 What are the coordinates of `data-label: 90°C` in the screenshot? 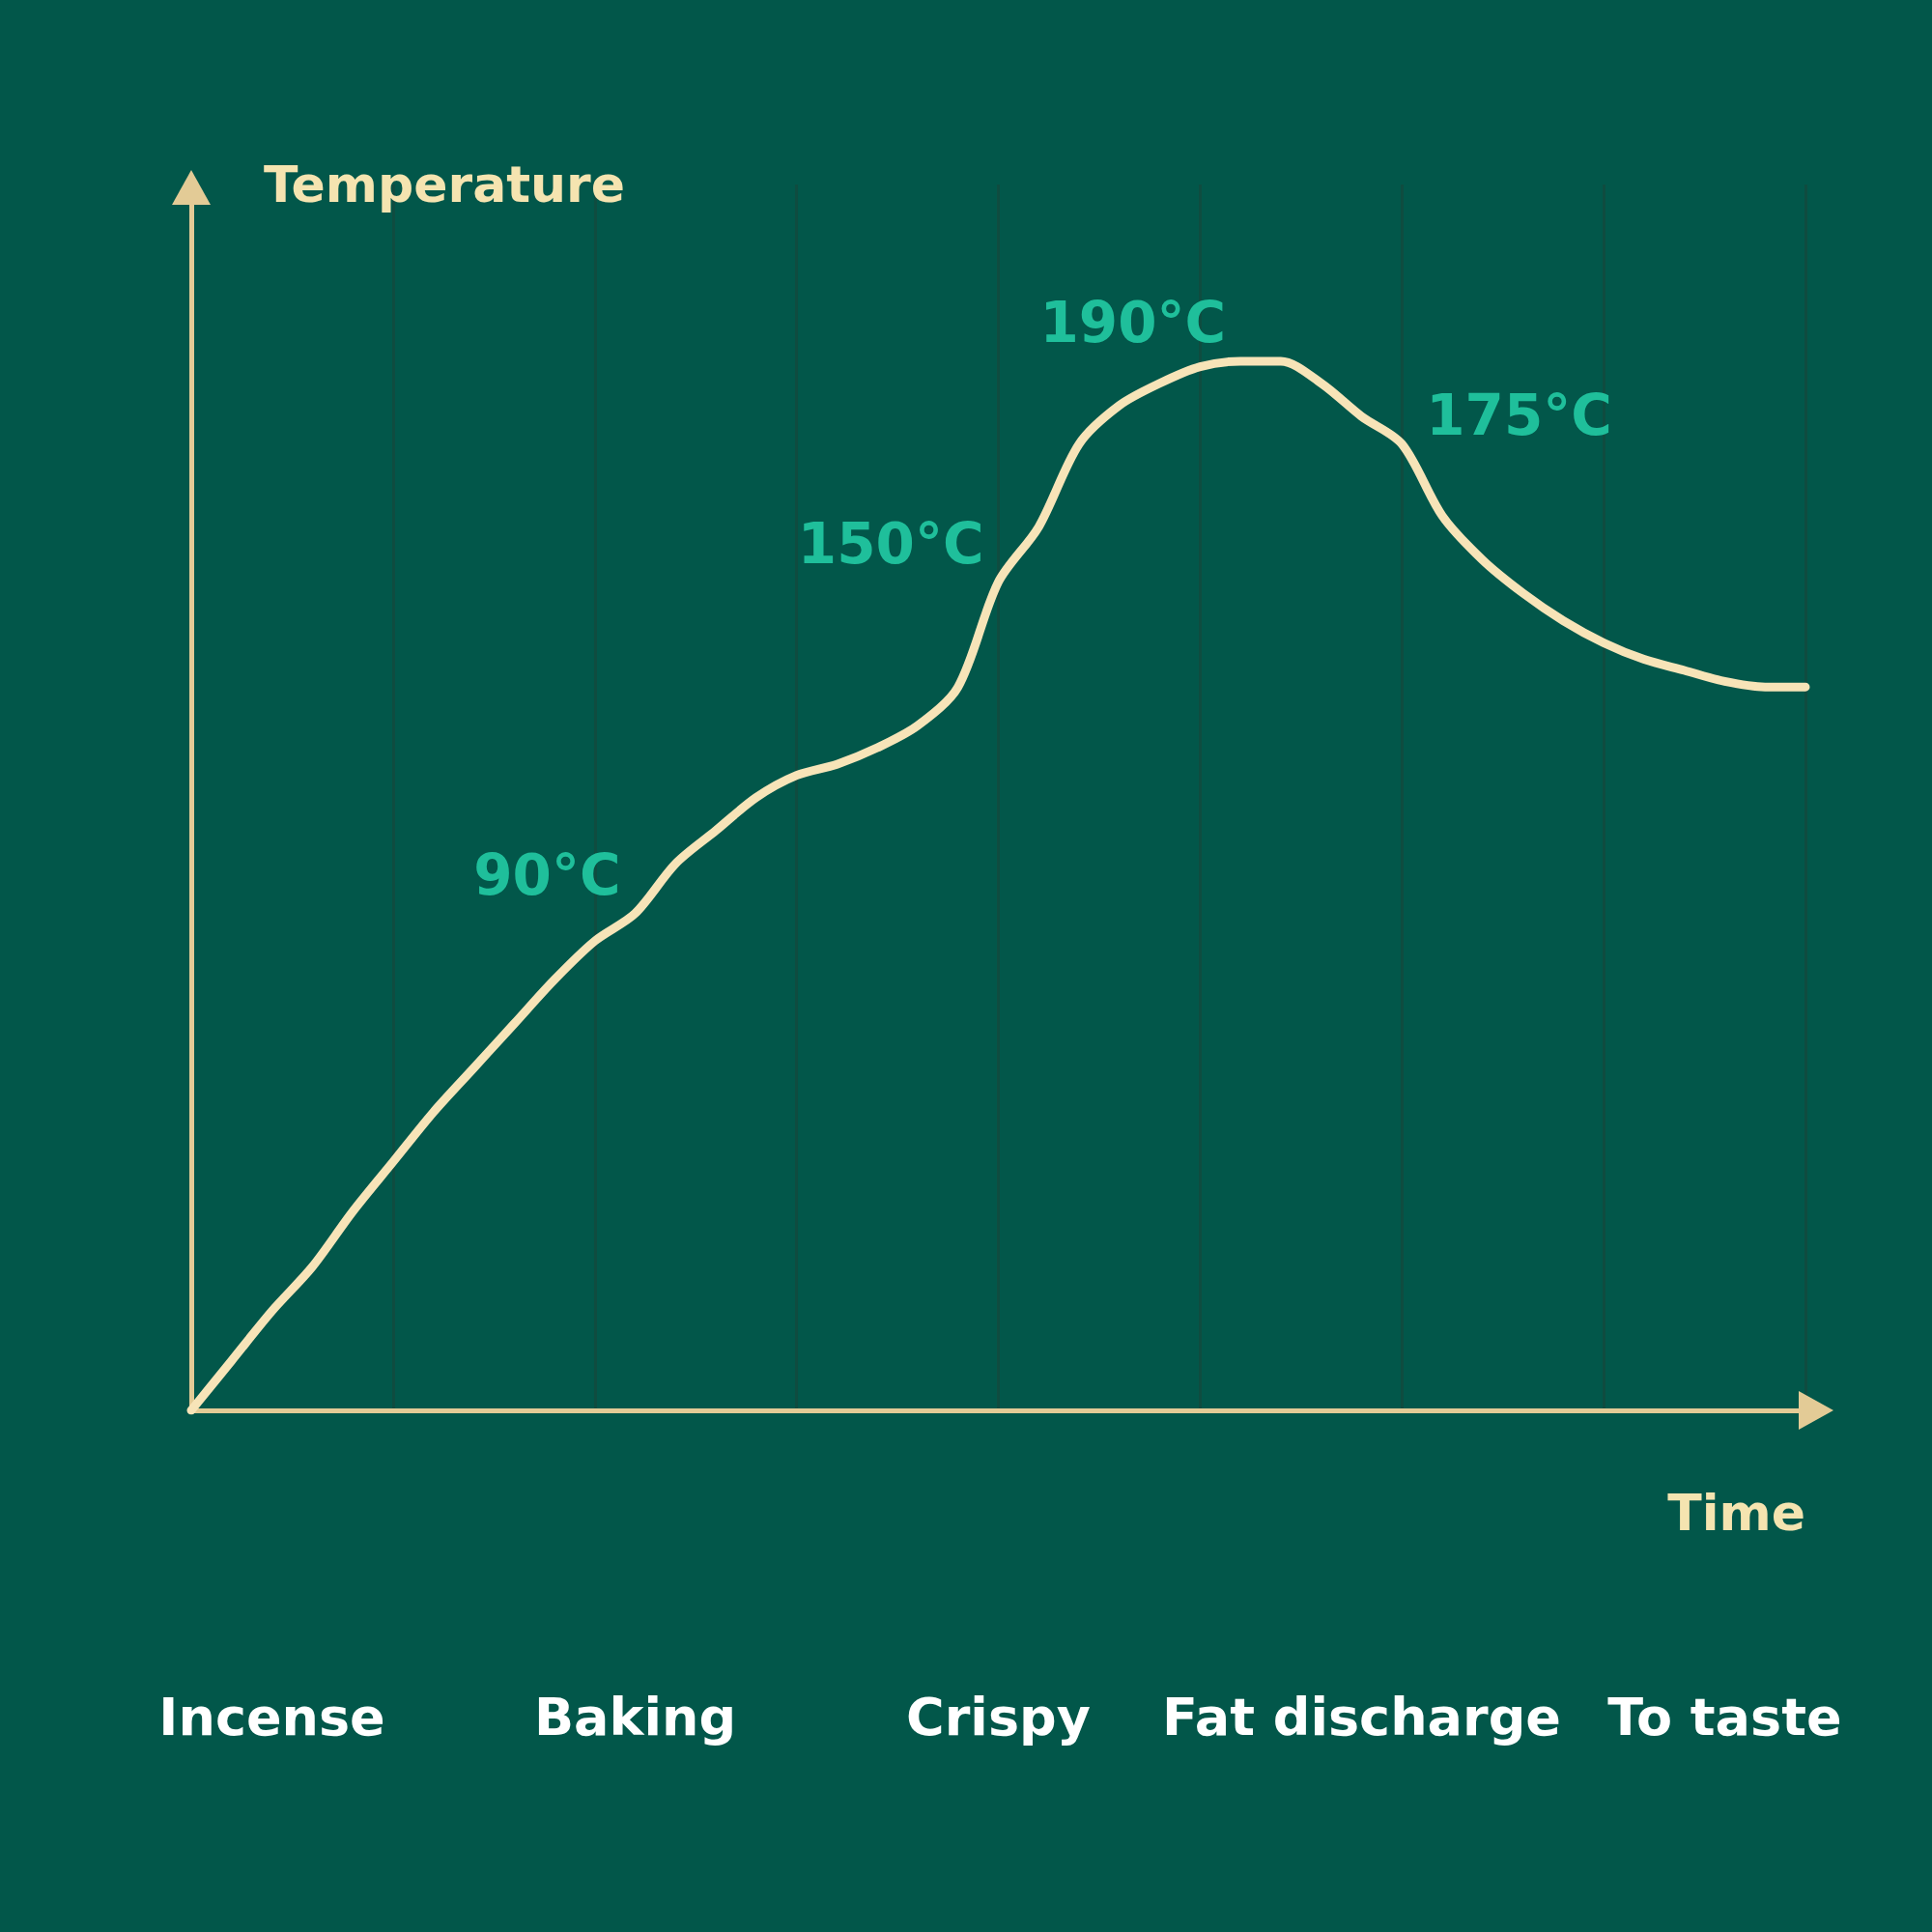 It's located at (547, 874).